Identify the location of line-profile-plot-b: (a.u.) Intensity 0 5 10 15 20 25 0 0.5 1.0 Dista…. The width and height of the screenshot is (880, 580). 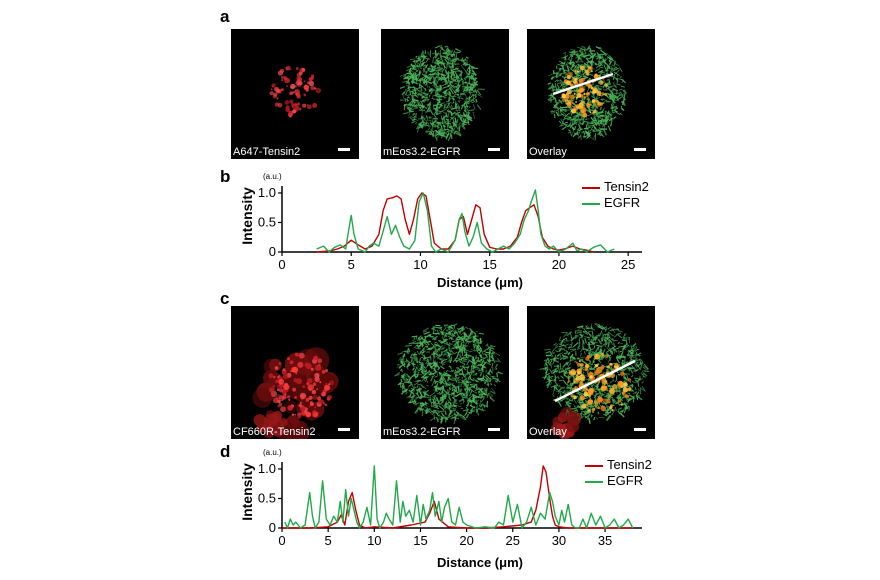
(440, 234).